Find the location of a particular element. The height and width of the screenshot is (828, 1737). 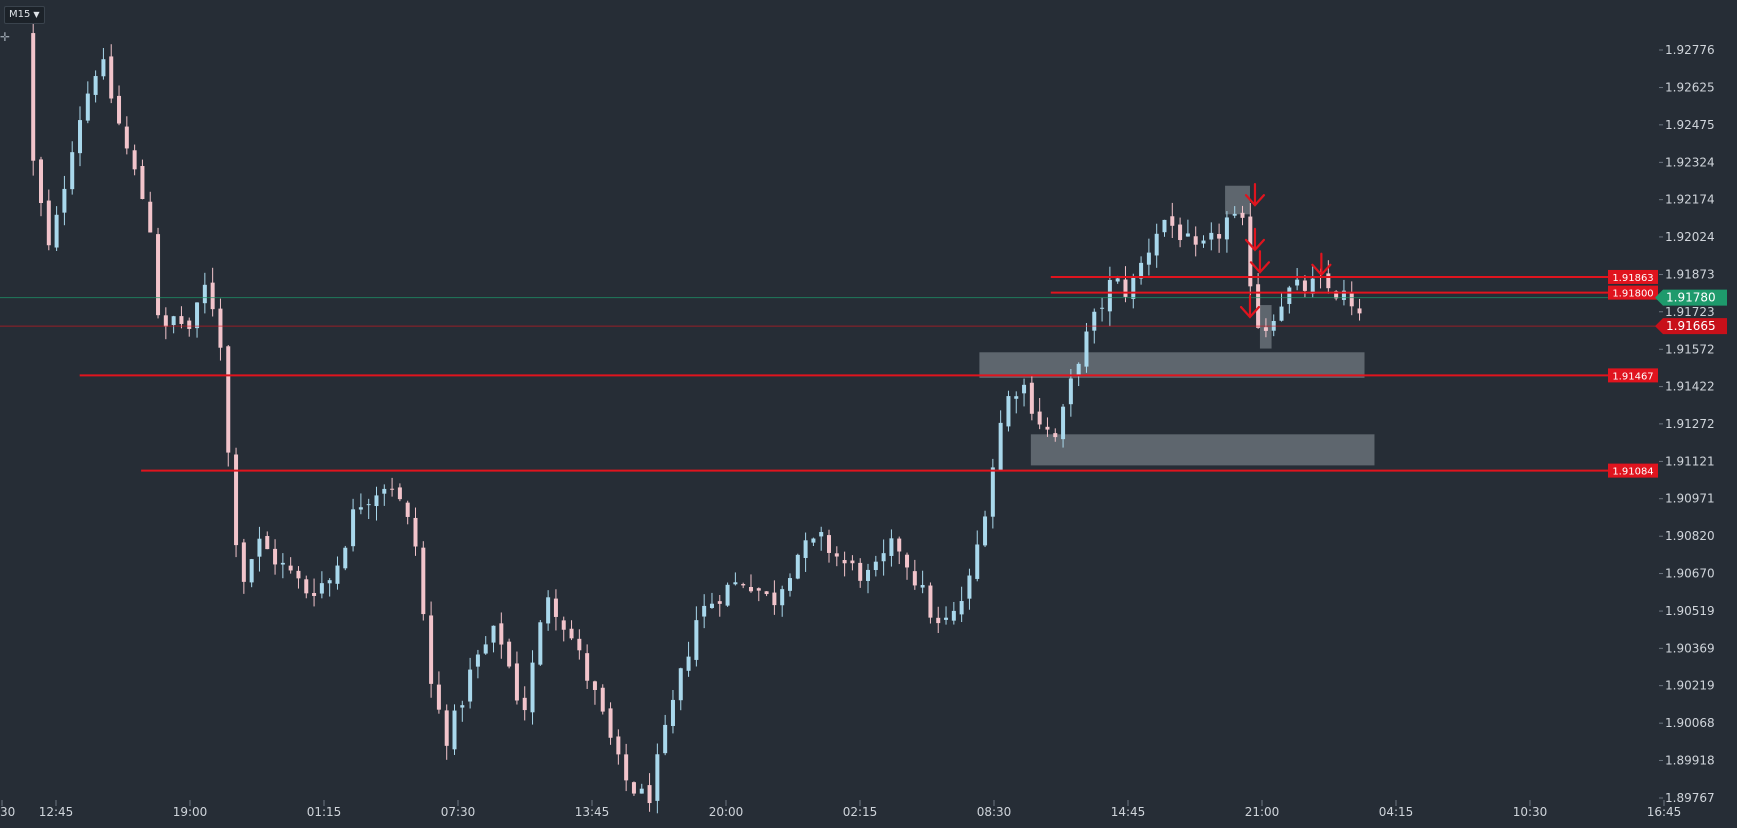

crosshair-icon: ✛ is located at coordinates (5, 37).